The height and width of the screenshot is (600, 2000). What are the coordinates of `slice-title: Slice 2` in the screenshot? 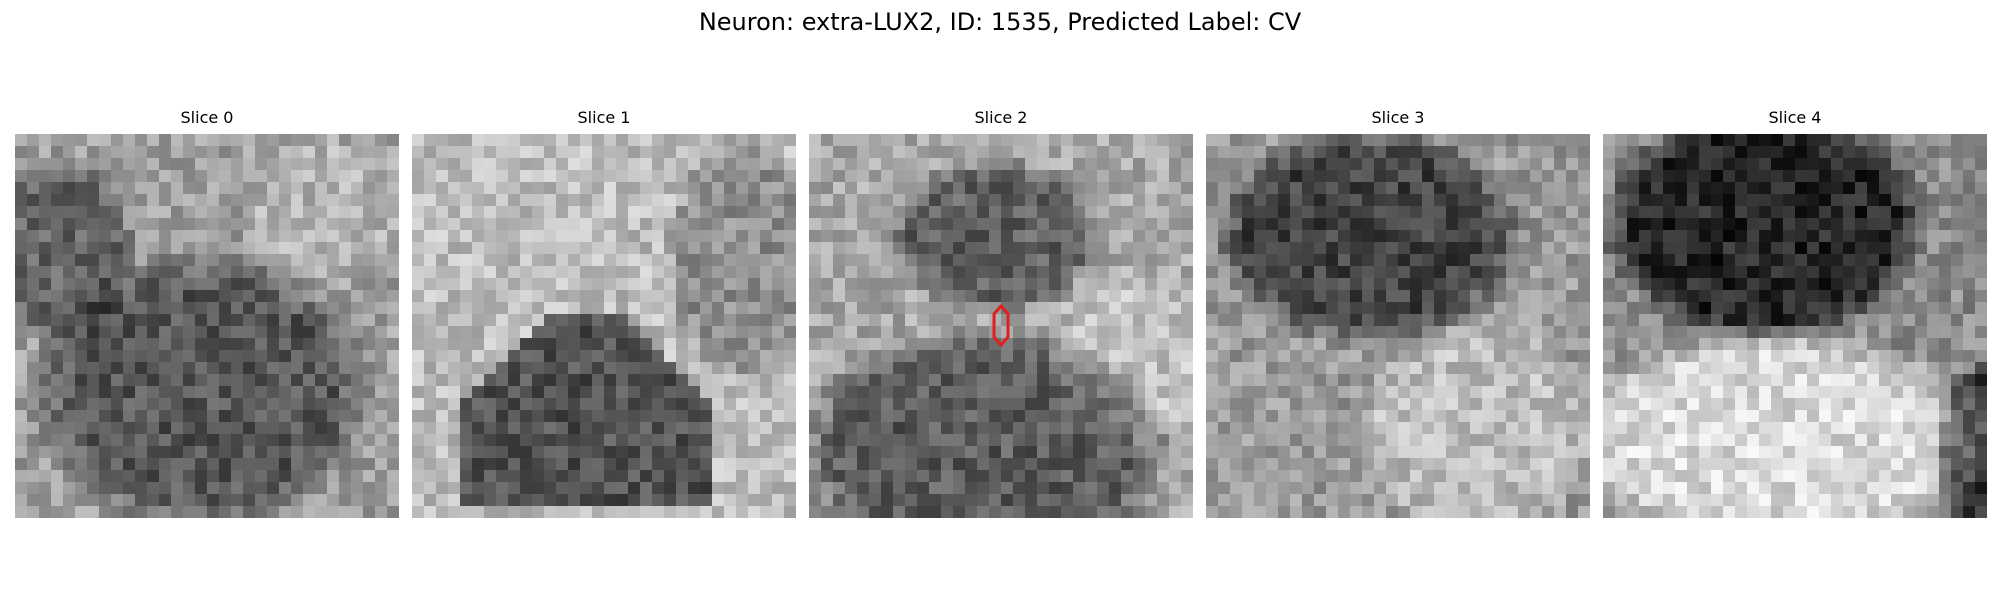 It's located at (1001, 117).